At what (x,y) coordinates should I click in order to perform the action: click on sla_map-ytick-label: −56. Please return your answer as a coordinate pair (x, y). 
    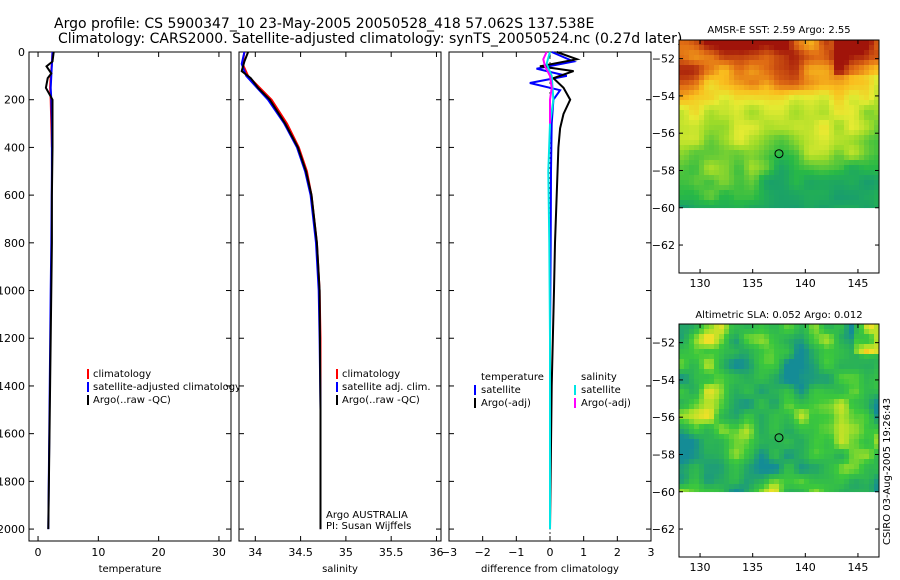
    Looking at the image, I should click on (663, 417).